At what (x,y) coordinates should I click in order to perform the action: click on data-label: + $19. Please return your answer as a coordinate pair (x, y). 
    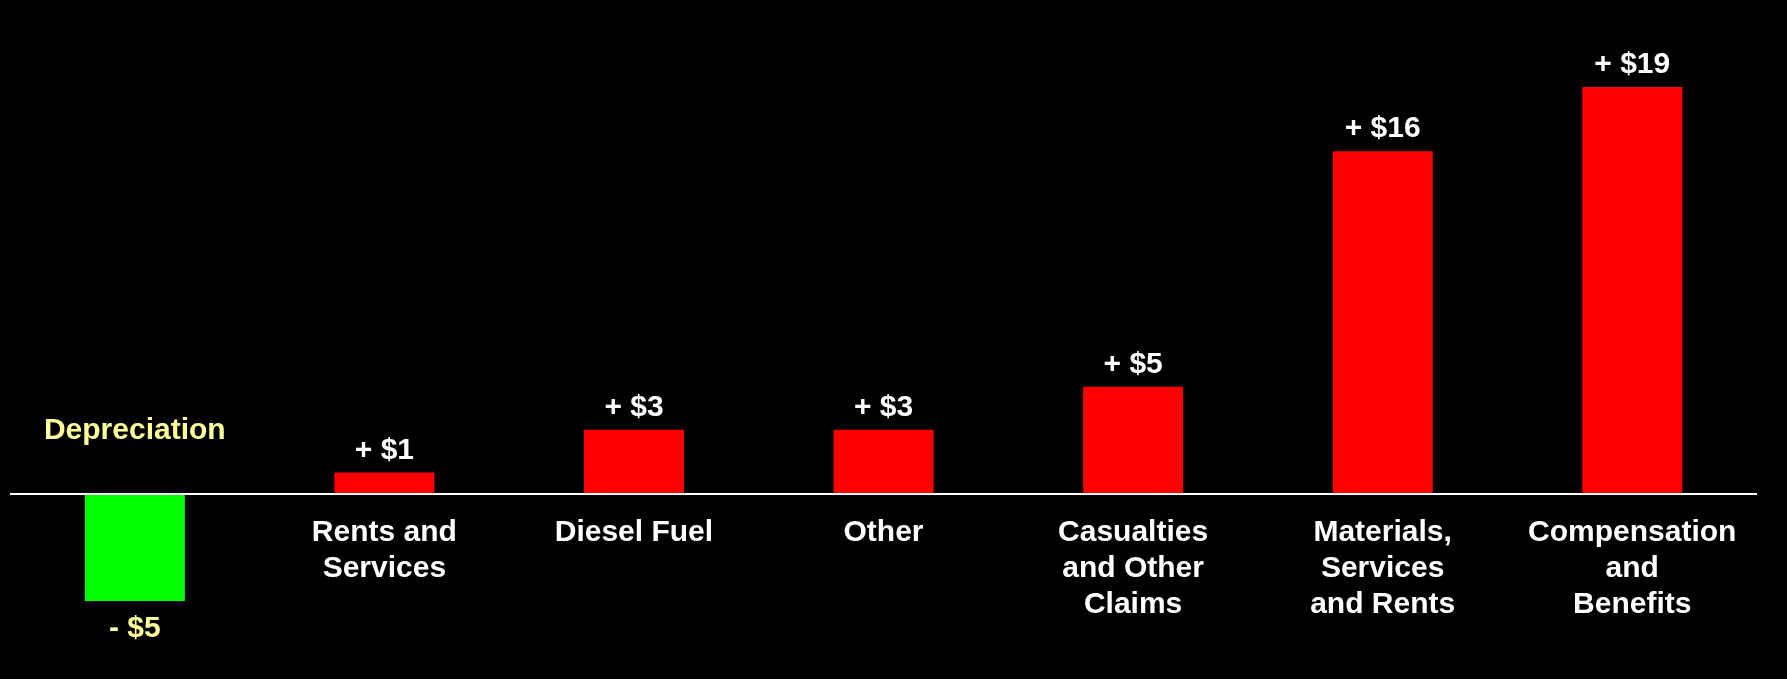
    Looking at the image, I should click on (1632, 62).